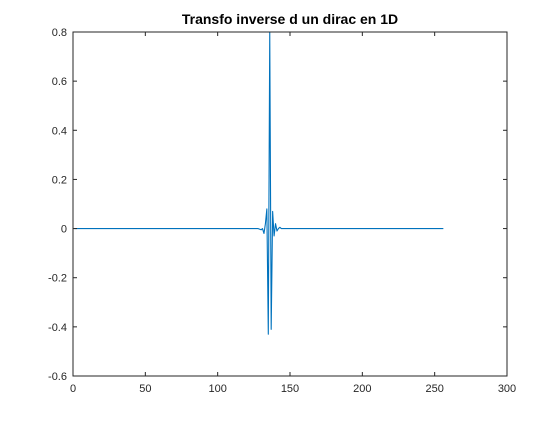 Image resolution: width=560 pixels, height=425 pixels. Describe the element at coordinates (217, 389) in the screenshot. I see `x-tick-label: 100` at that location.